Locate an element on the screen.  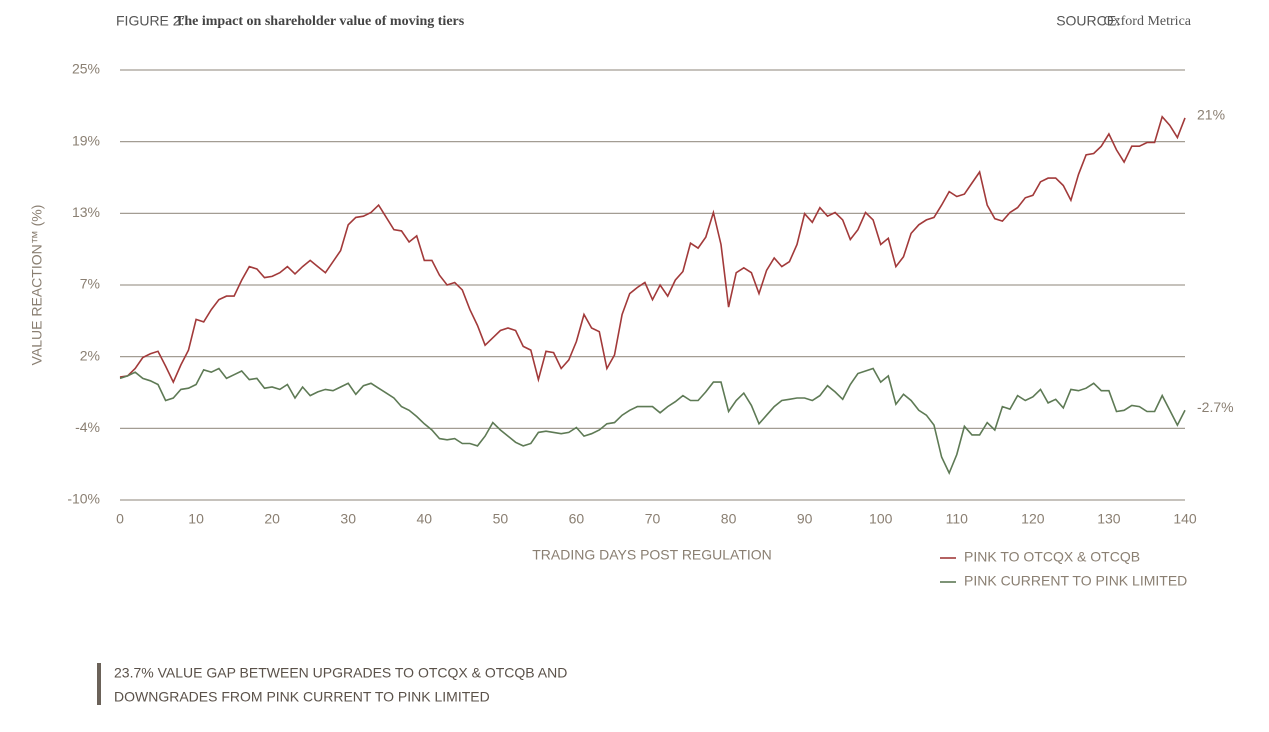
x-tick-label: 140 is located at coordinates (1185, 519).